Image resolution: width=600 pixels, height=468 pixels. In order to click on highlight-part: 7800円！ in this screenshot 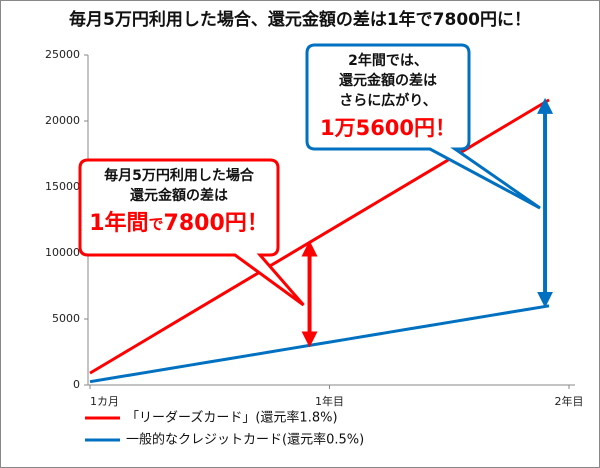, I will do `click(216, 223)`.